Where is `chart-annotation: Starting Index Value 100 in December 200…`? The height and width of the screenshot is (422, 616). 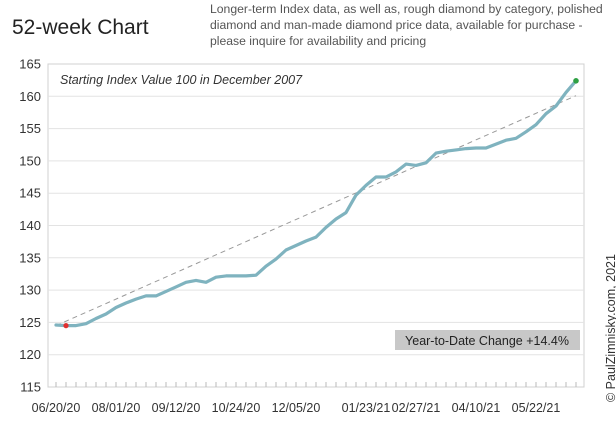
chart-annotation: Starting Index Value 100 in December 200… is located at coordinates (181, 80).